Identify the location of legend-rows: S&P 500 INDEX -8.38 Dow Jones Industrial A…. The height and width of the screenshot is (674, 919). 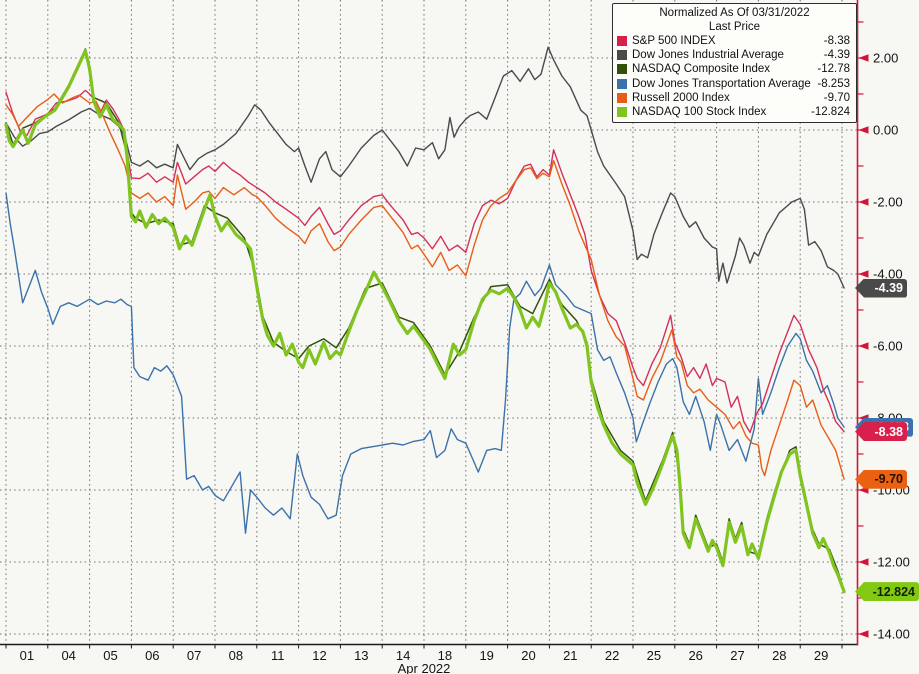
(734, 76).